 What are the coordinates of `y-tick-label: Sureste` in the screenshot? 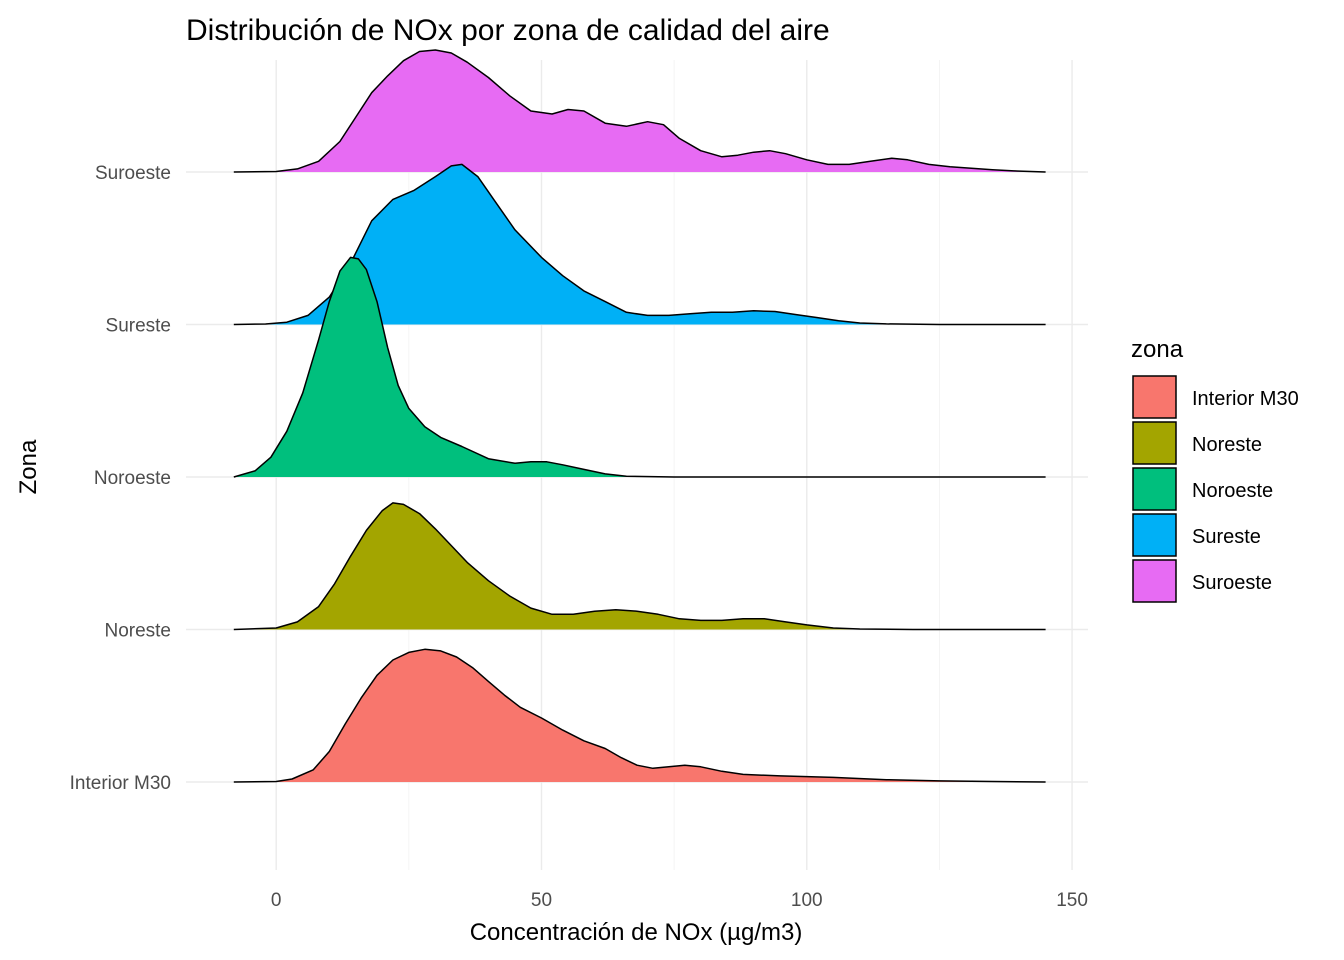 It's located at (138, 326).